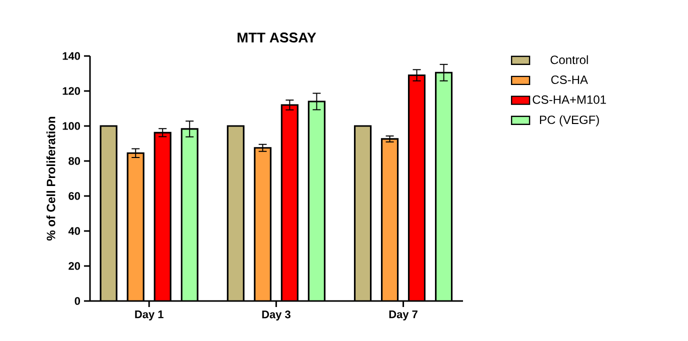 This screenshot has width=688, height=341. Describe the element at coordinates (71, 56) in the screenshot. I see `y-tick-label: 140` at that location.